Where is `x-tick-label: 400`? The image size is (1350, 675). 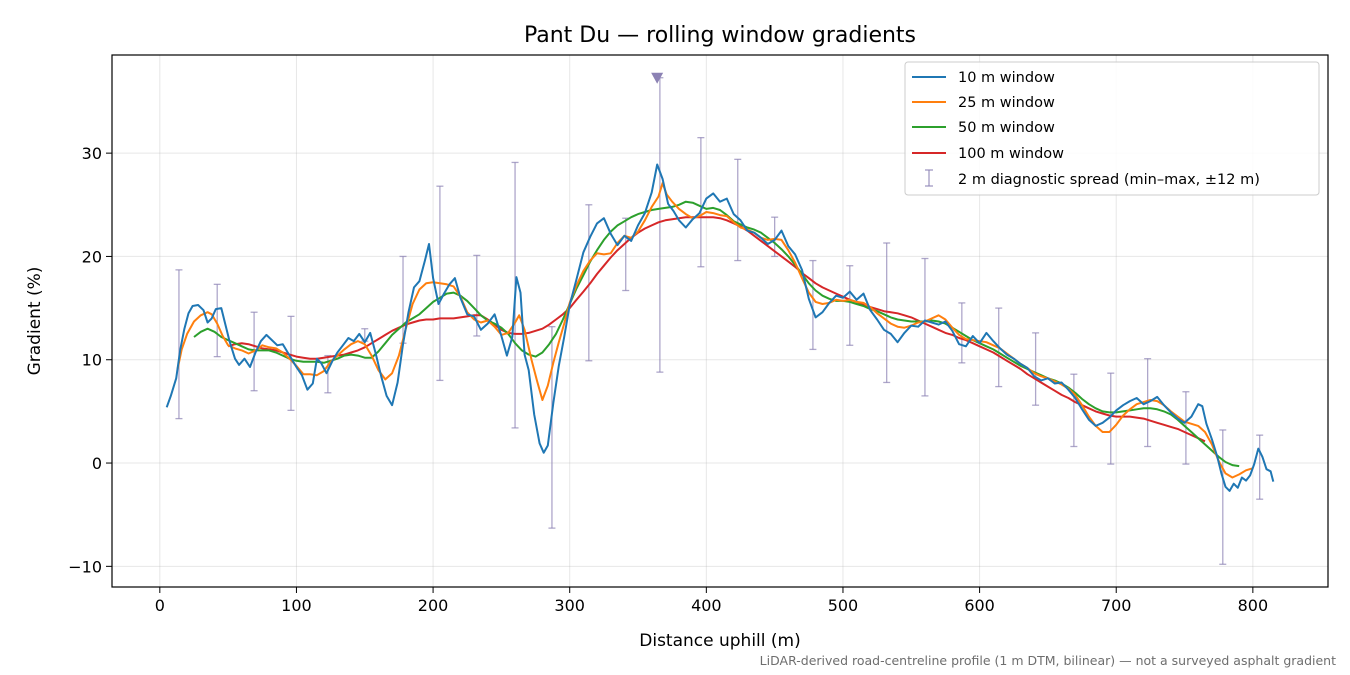
x-tick-label: 400 is located at coordinates (706, 605).